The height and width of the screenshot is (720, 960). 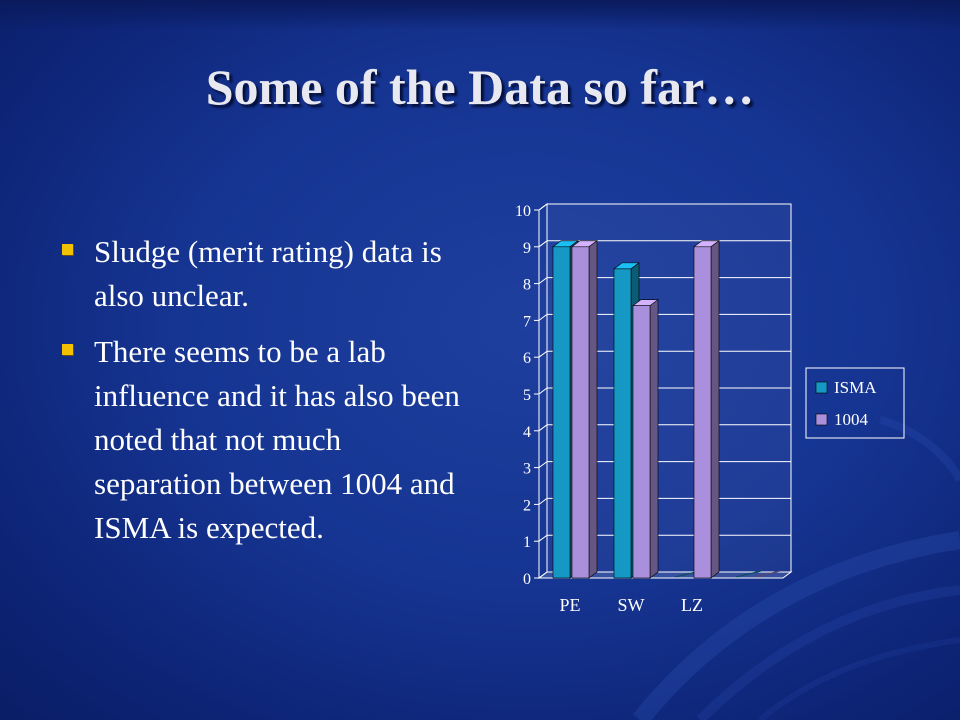 What do you see at coordinates (527, 542) in the screenshot?
I see `y-tick-label: 1` at bounding box center [527, 542].